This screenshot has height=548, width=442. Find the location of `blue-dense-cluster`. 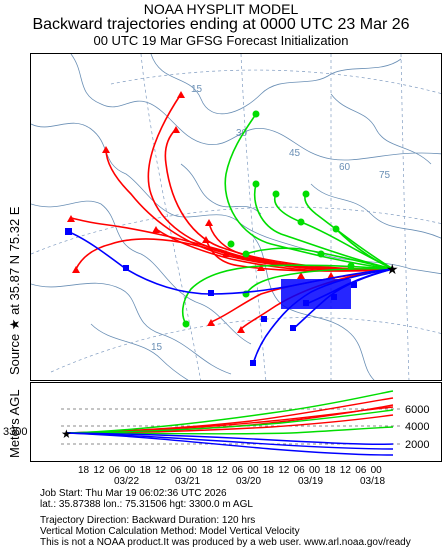

blue-dense-cluster is located at coordinates (316, 294).